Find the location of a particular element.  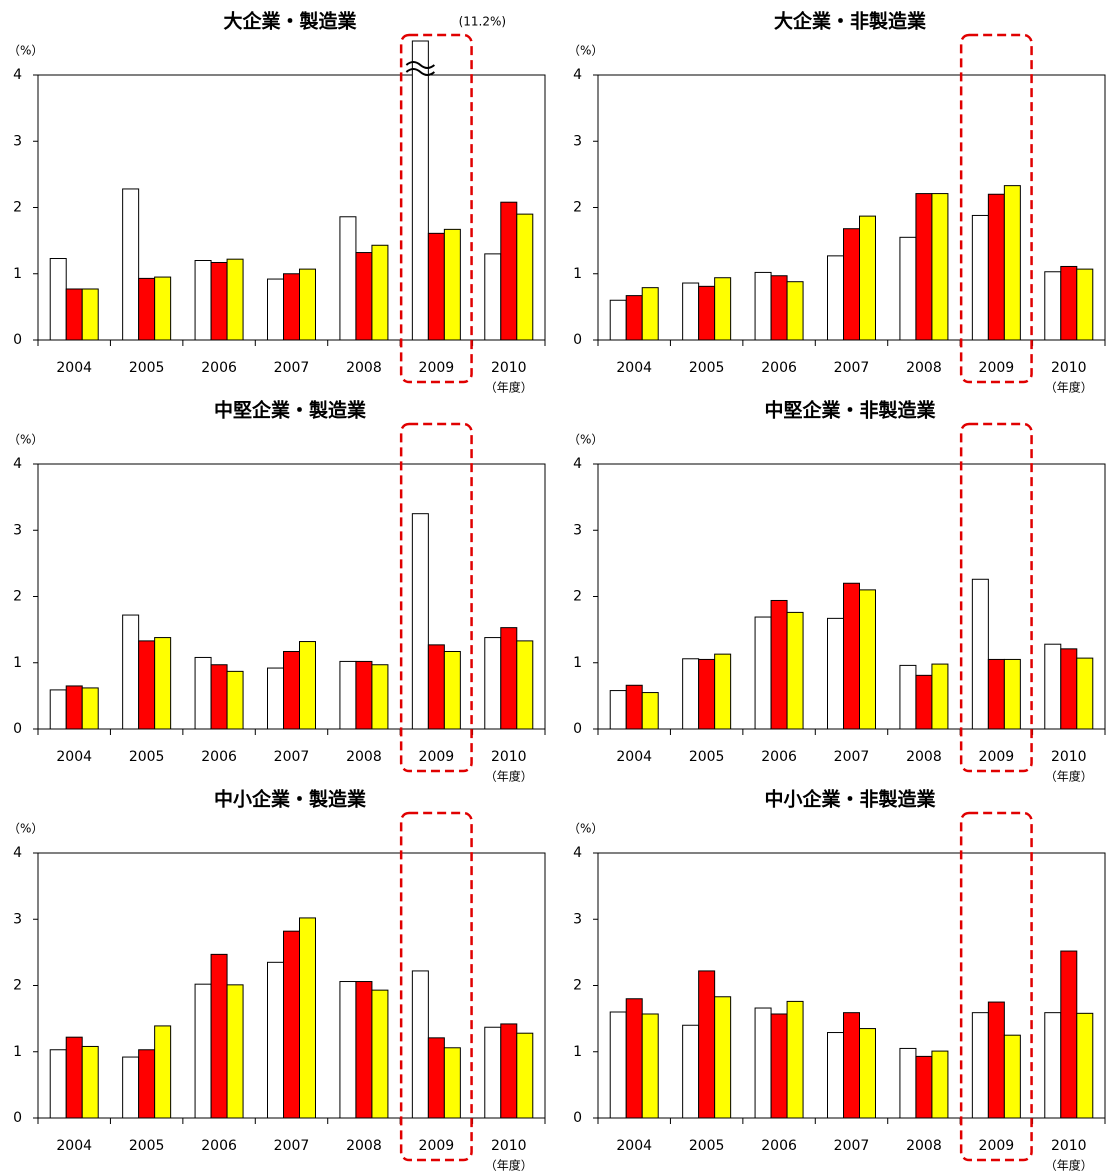

y-tick-label: 0 is located at coordinates (577, 340).